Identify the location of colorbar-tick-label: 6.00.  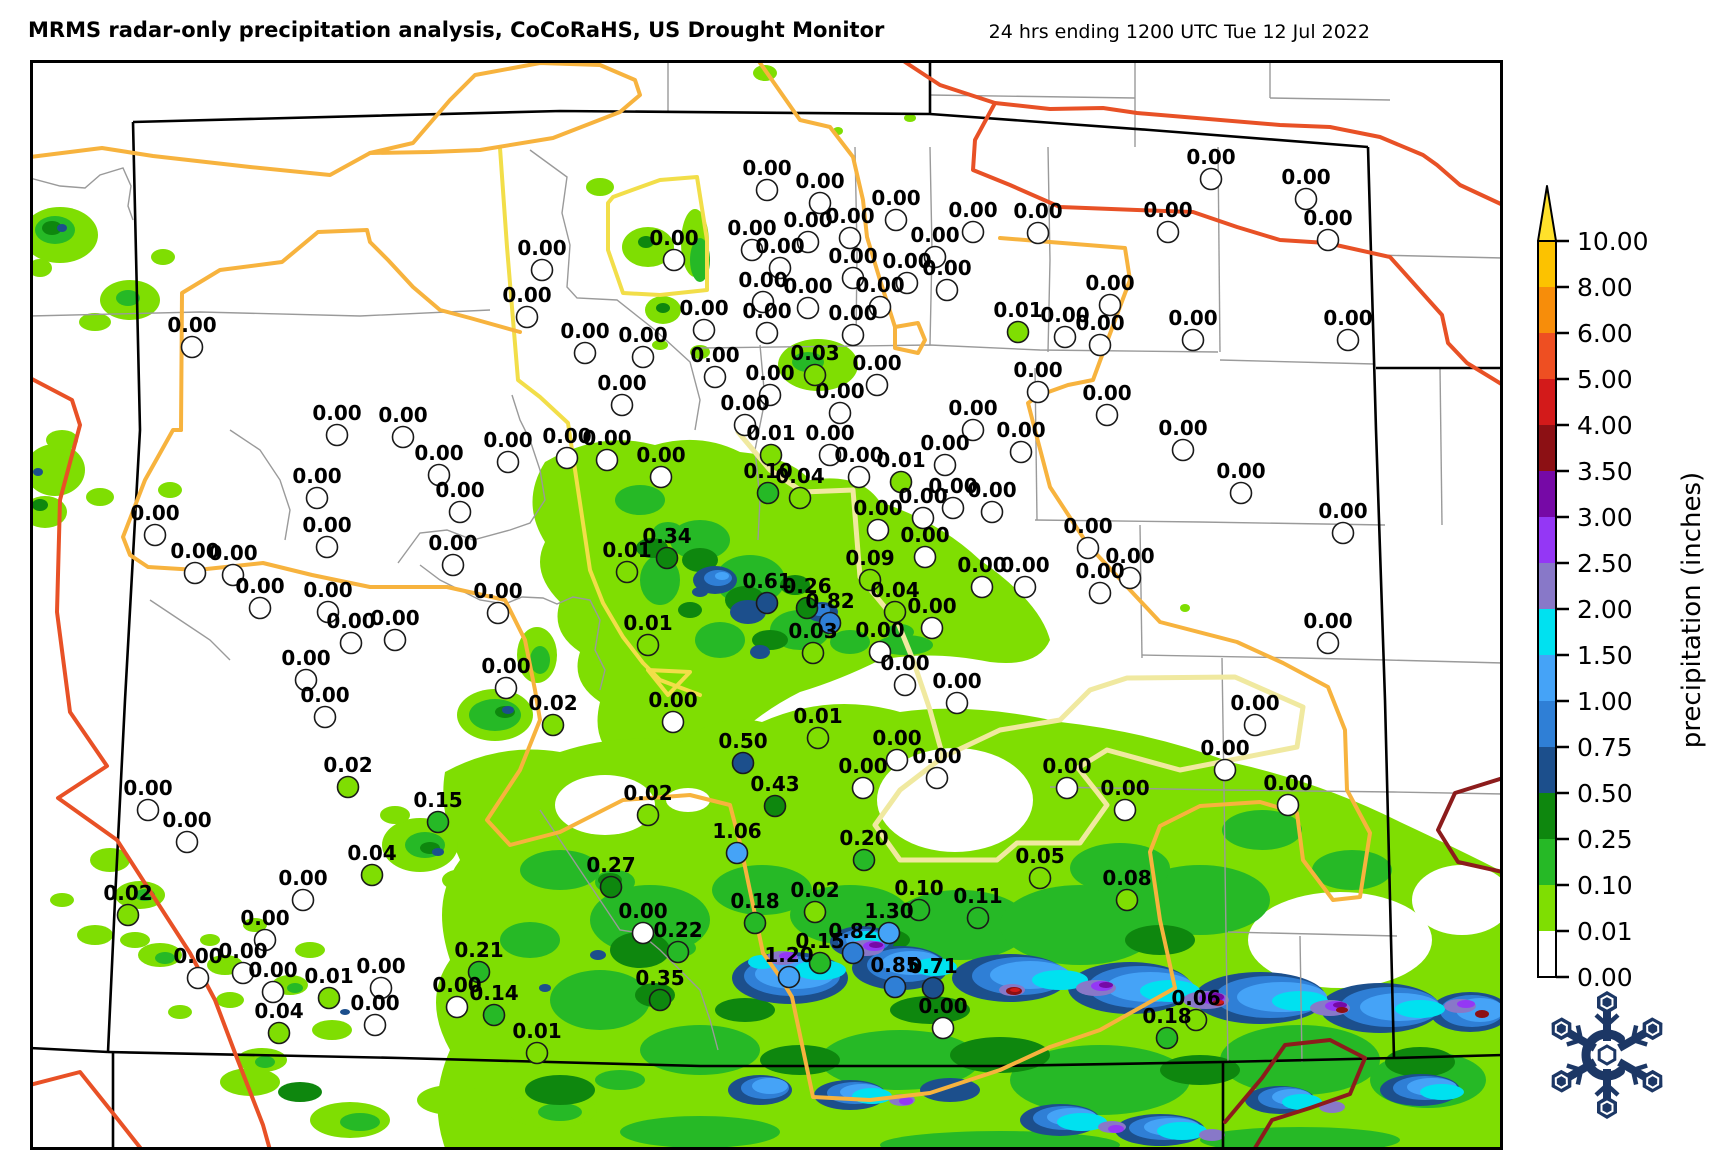
(1605, 333).